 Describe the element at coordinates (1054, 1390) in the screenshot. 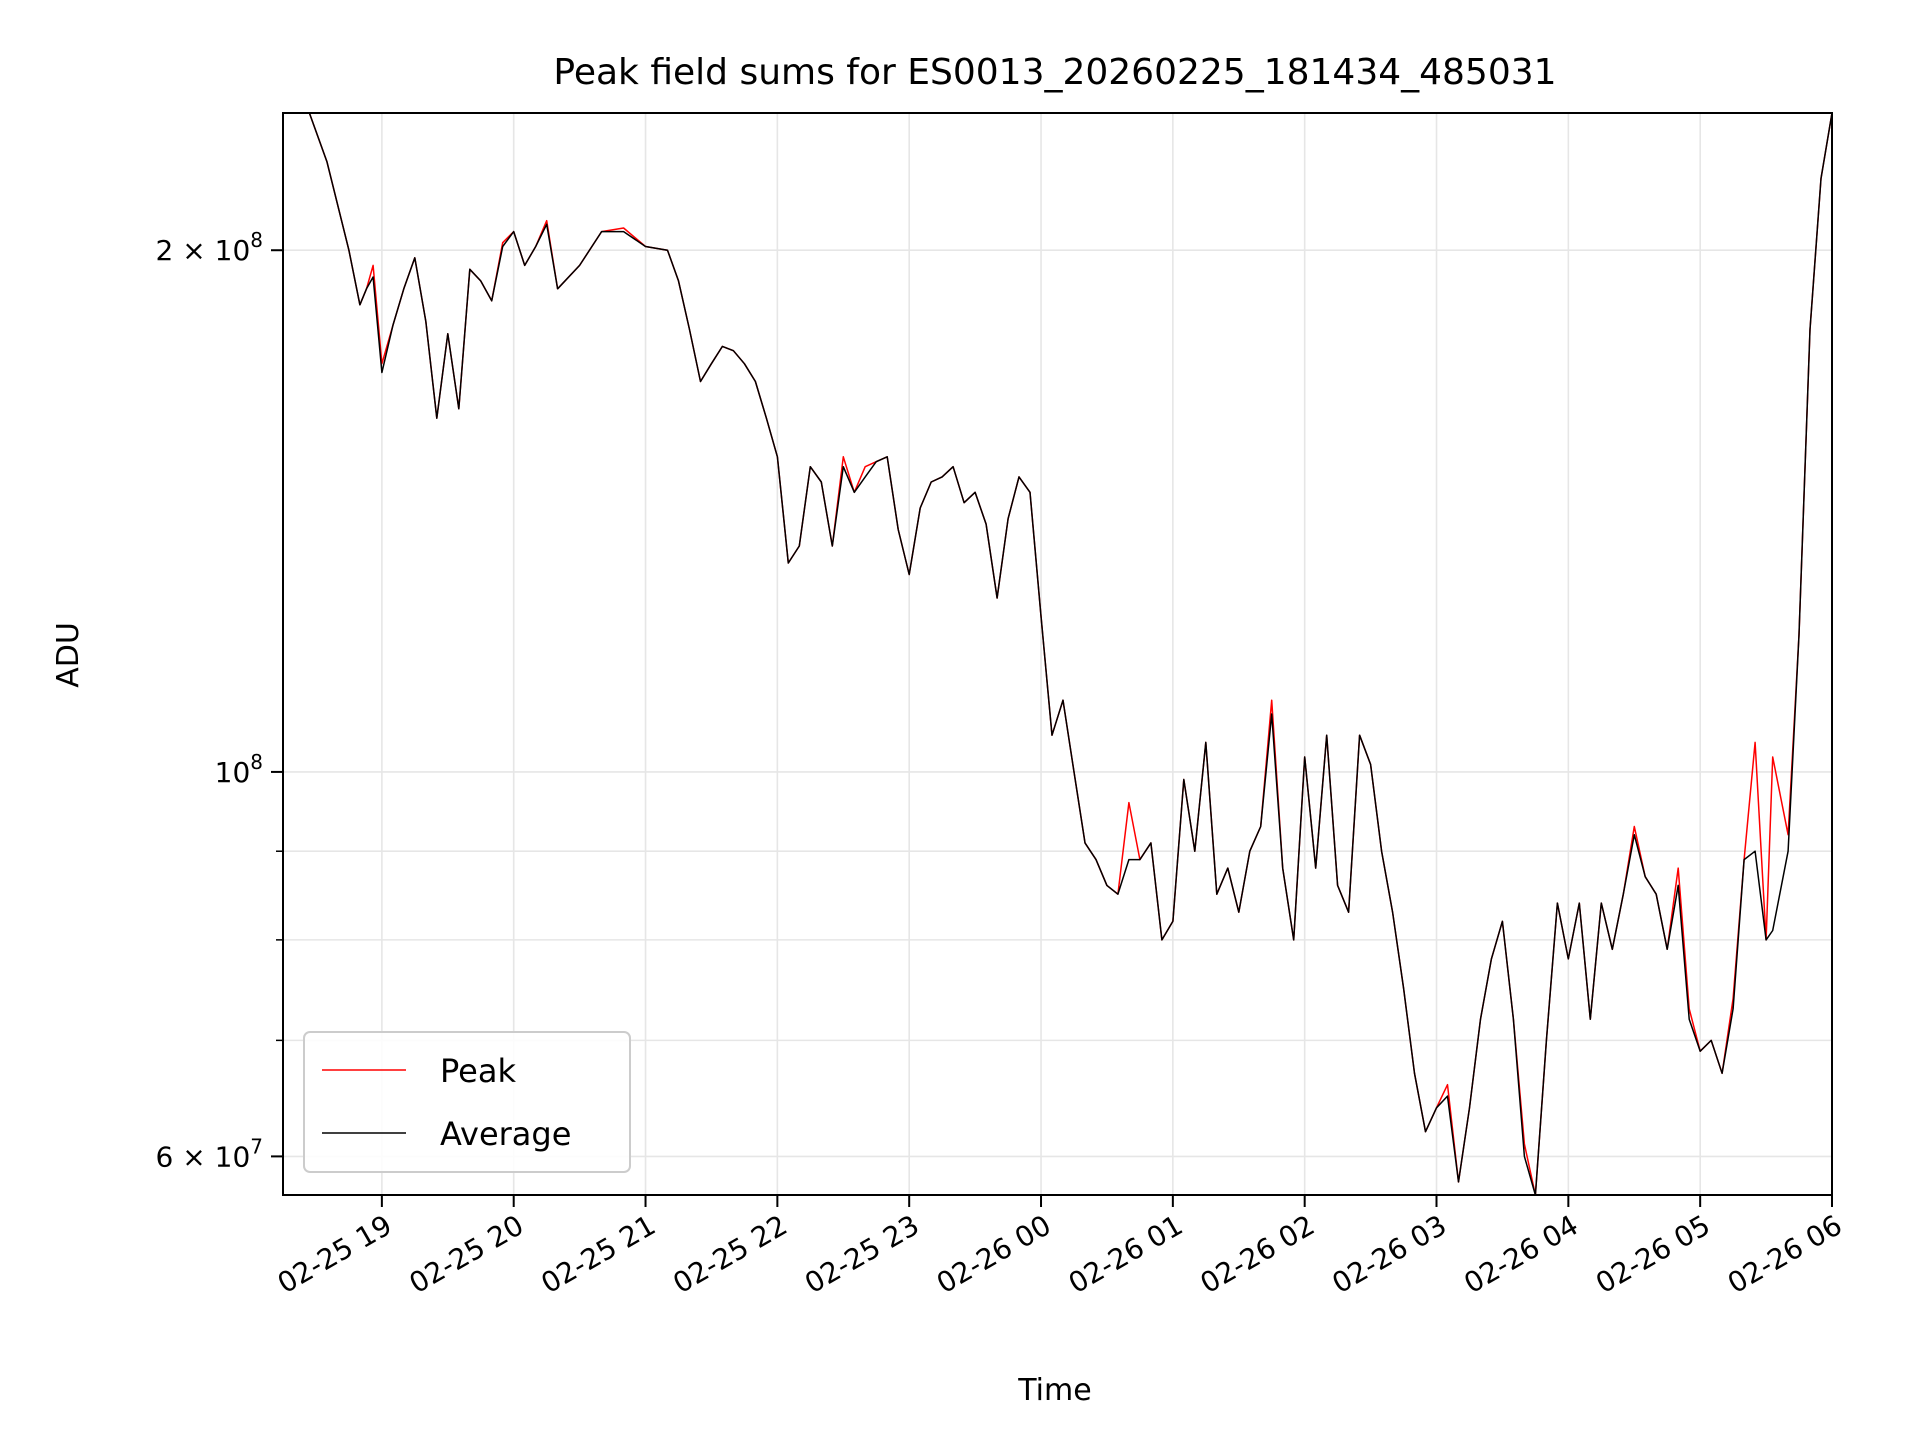

I see `x-axis-title: Time` at that location.